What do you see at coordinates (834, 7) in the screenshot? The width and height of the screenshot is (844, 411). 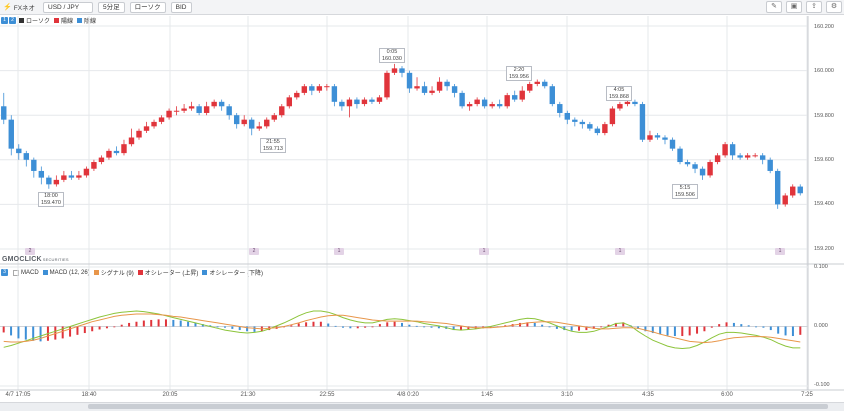 I see `settings-icon: ⚙` at bounding box center [834, 7].